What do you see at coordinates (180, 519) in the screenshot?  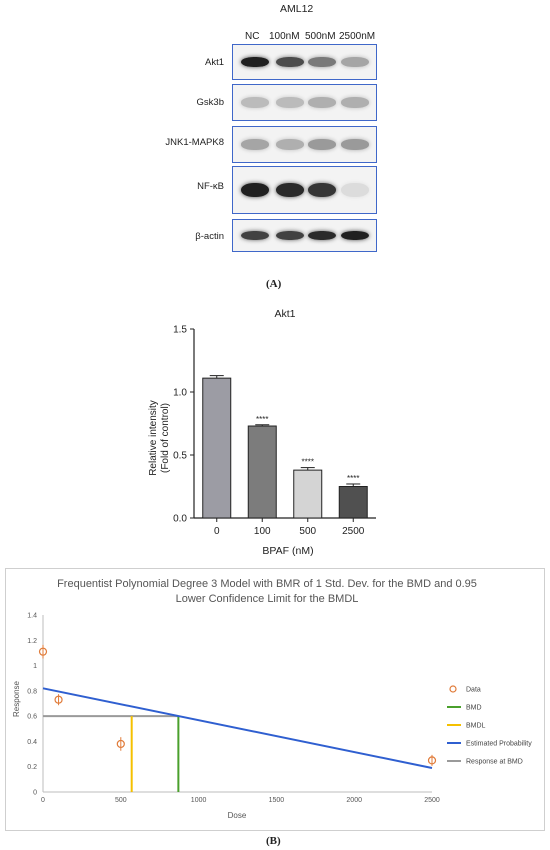 I see `bar-y-tick-label: 0.0` at bounding box center [180, 519].